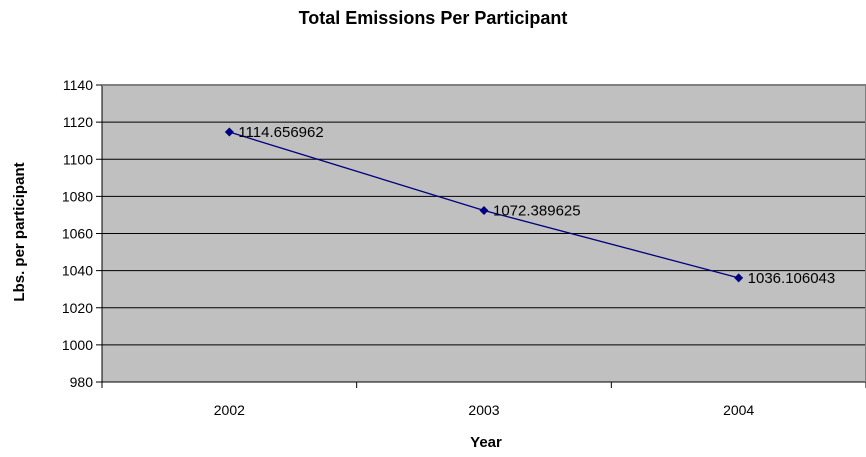 This screenshot has height=457, width=866. Describe the element at coordinates (229, 410) in the screenshot. I see `x-tick-label: 2002` at that location.